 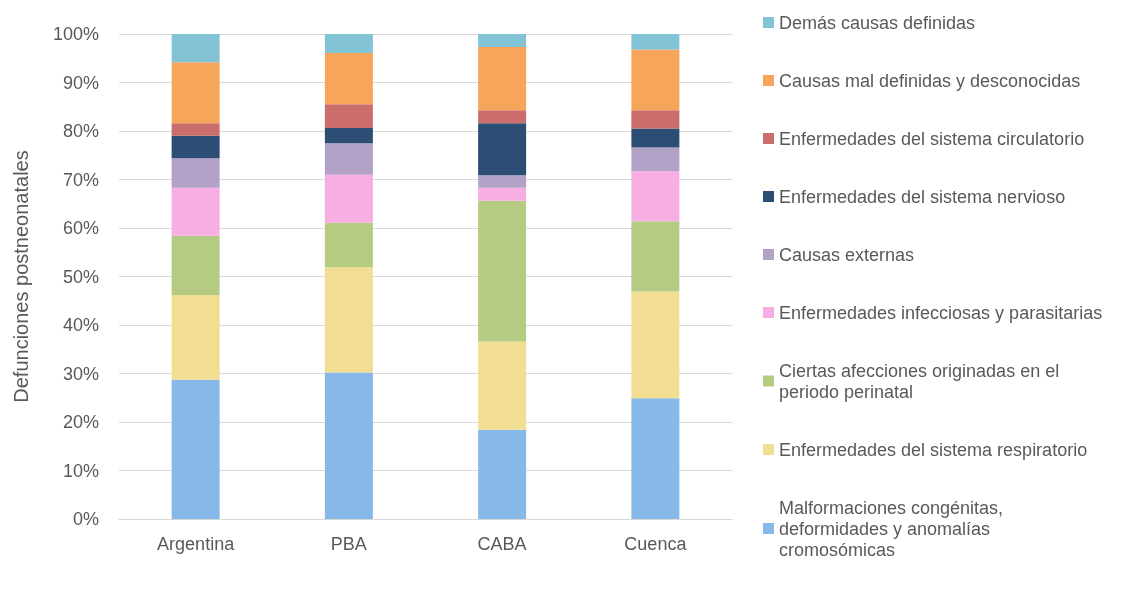 What do you see at coordinates (922, 381) in the screenshot?
I see `legend-label: Ciertas afecciones originadas en el periodo perinatal` at bounding box center [922, 381].